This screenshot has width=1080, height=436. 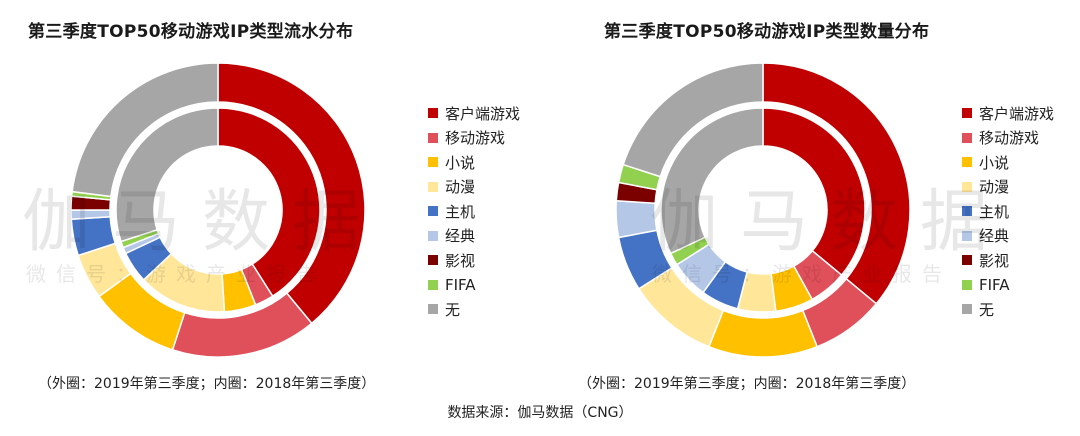 I want to click on chart-title: 第三季度TOP50移动游戏IP类型数量分布, so click(x=767, y=32).